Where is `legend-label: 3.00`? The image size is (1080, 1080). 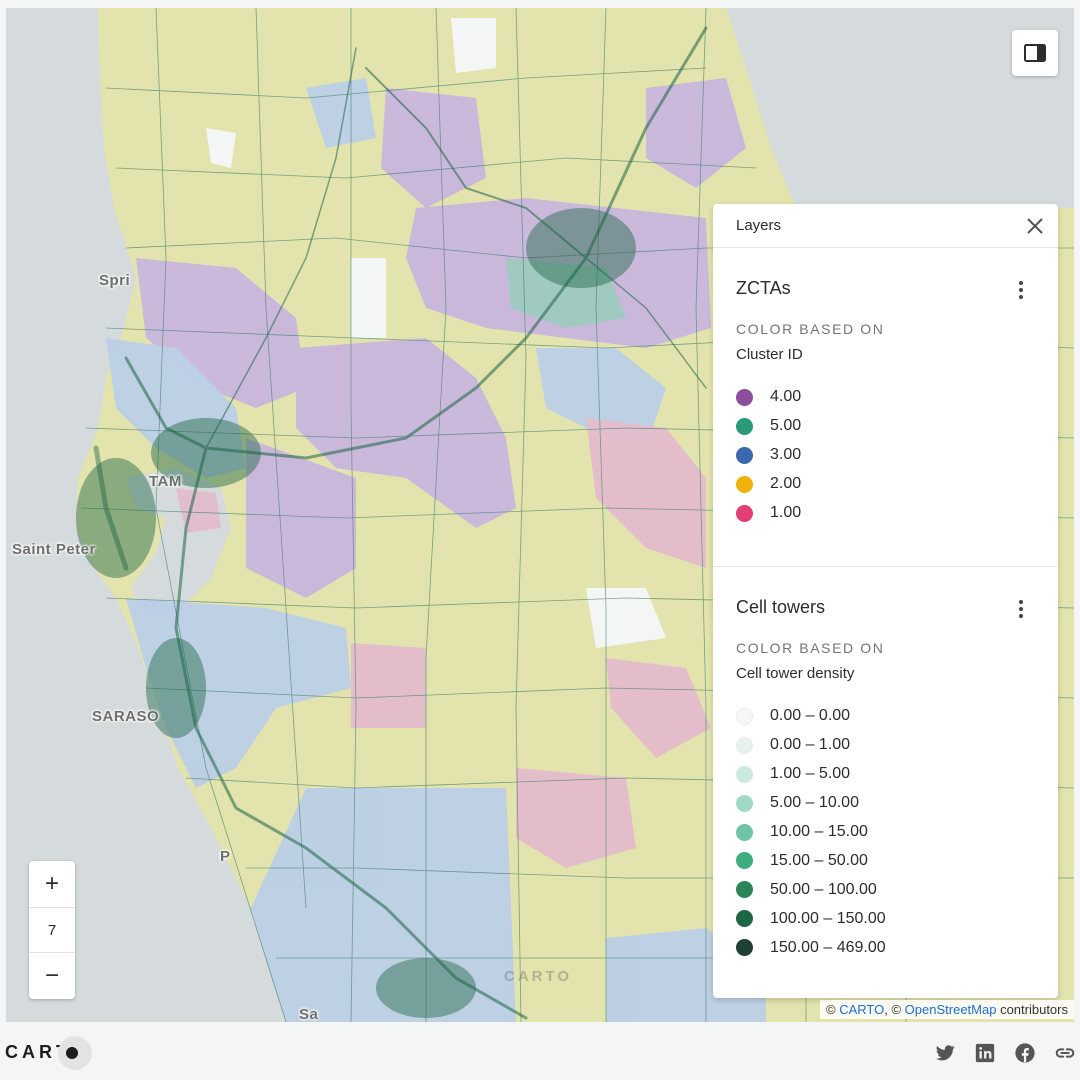
legend-label: 3.00 is located at coordinates (786, 455).